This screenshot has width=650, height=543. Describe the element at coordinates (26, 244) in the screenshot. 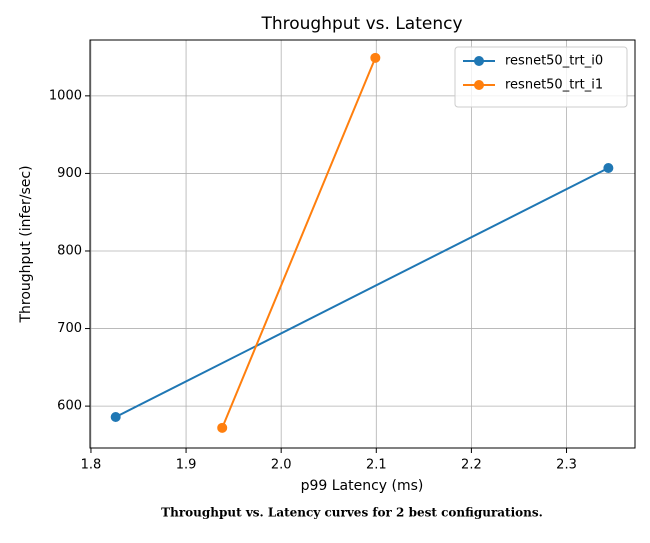

I see `y-axis-label: Throughput (infer/sec)` at that location.